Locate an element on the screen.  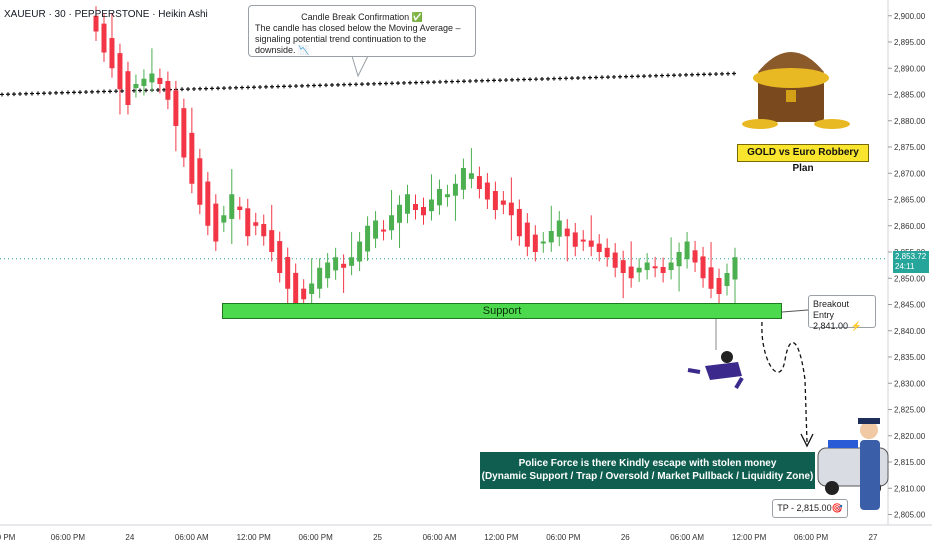
robbery-plan-label: GOLD vs Euro Robbery Plan is located at coordinates (803, 159).